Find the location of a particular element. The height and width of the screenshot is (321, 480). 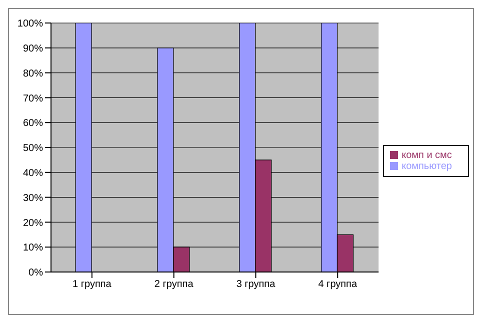

y-tick-label: 70% is located at coordinates (33, 98).